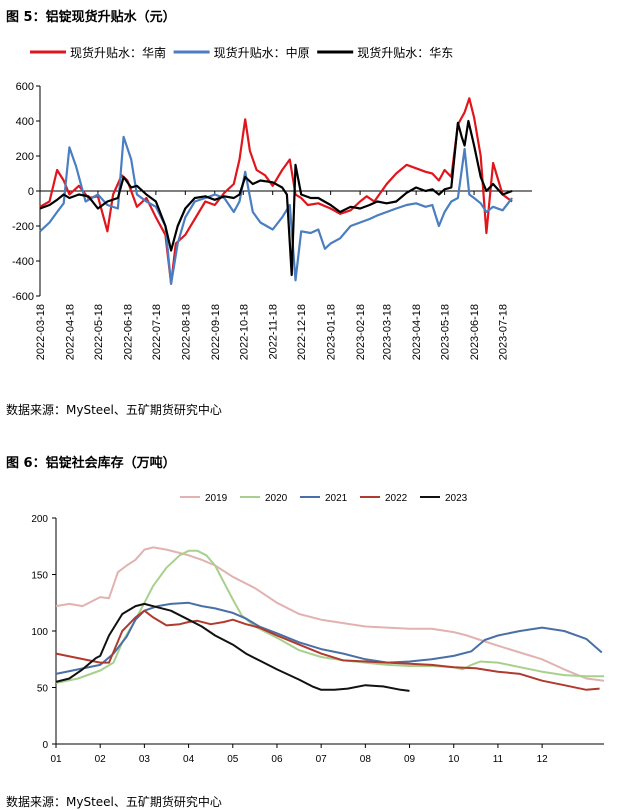  What do you see at coordinates (454, 759) in the screenshot?
I see `x-tick-label: 10` at bounding box center [454, 759].